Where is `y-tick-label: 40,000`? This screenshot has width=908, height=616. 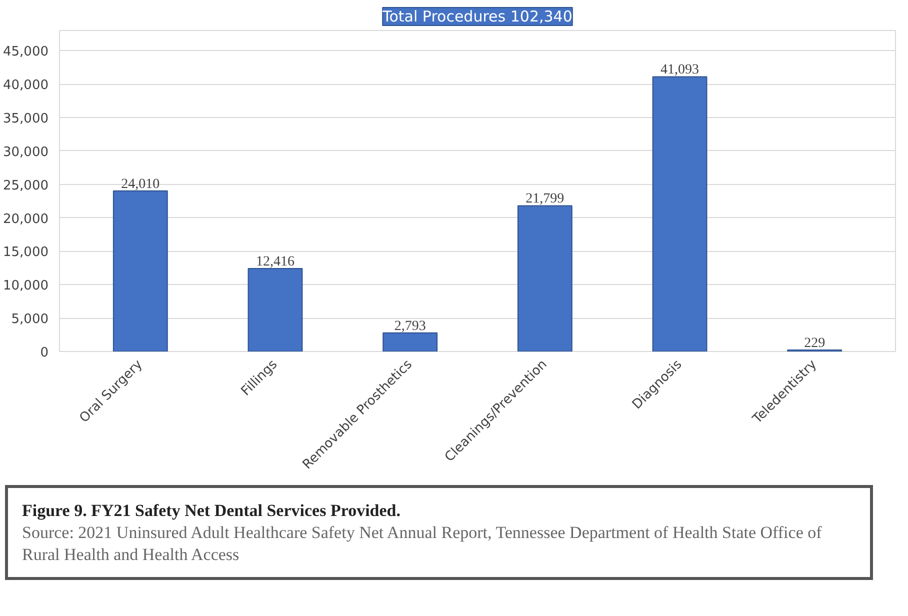 y-tick-label: 40,000 is located at coordinates (26, 85).